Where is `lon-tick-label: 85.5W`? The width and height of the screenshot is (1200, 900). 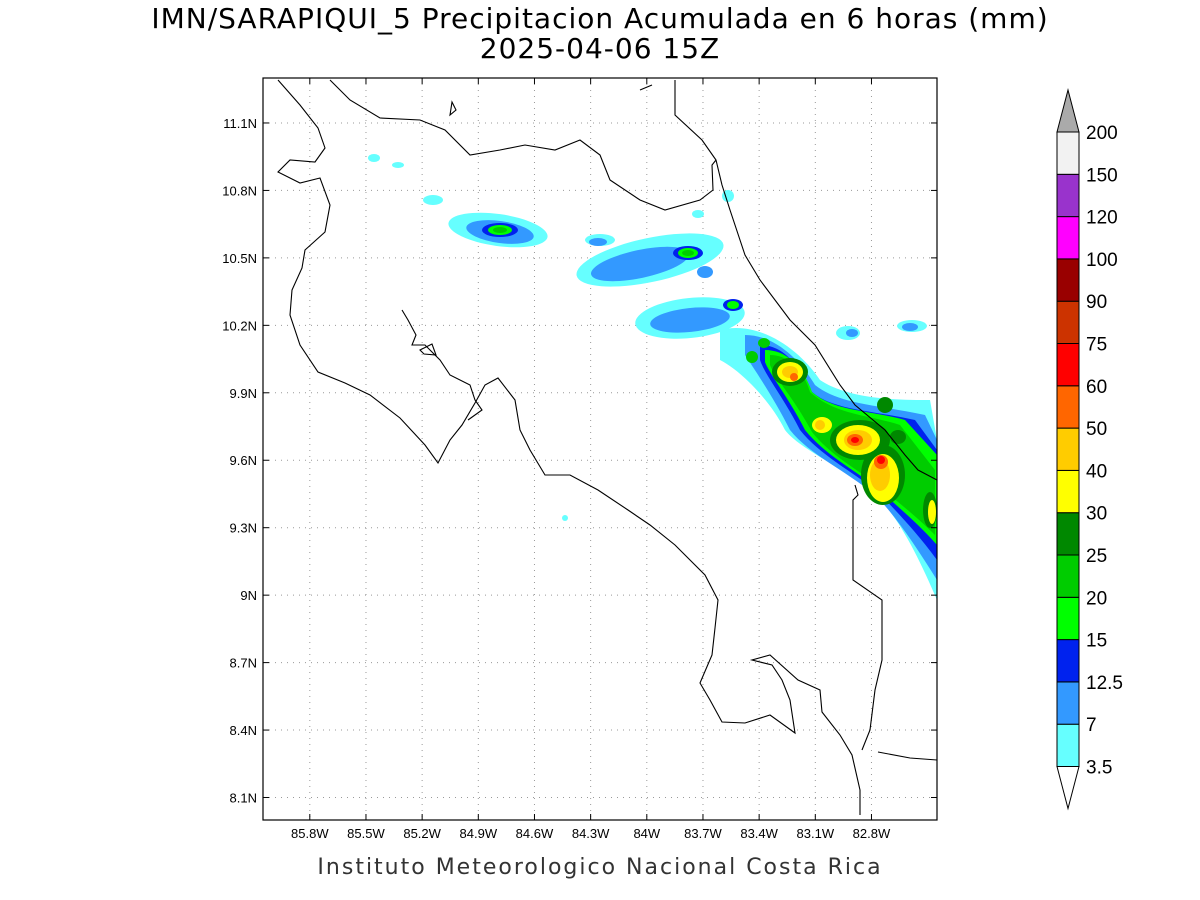 lon-tick-label: 85.5W is located at coordinates (366, 833).